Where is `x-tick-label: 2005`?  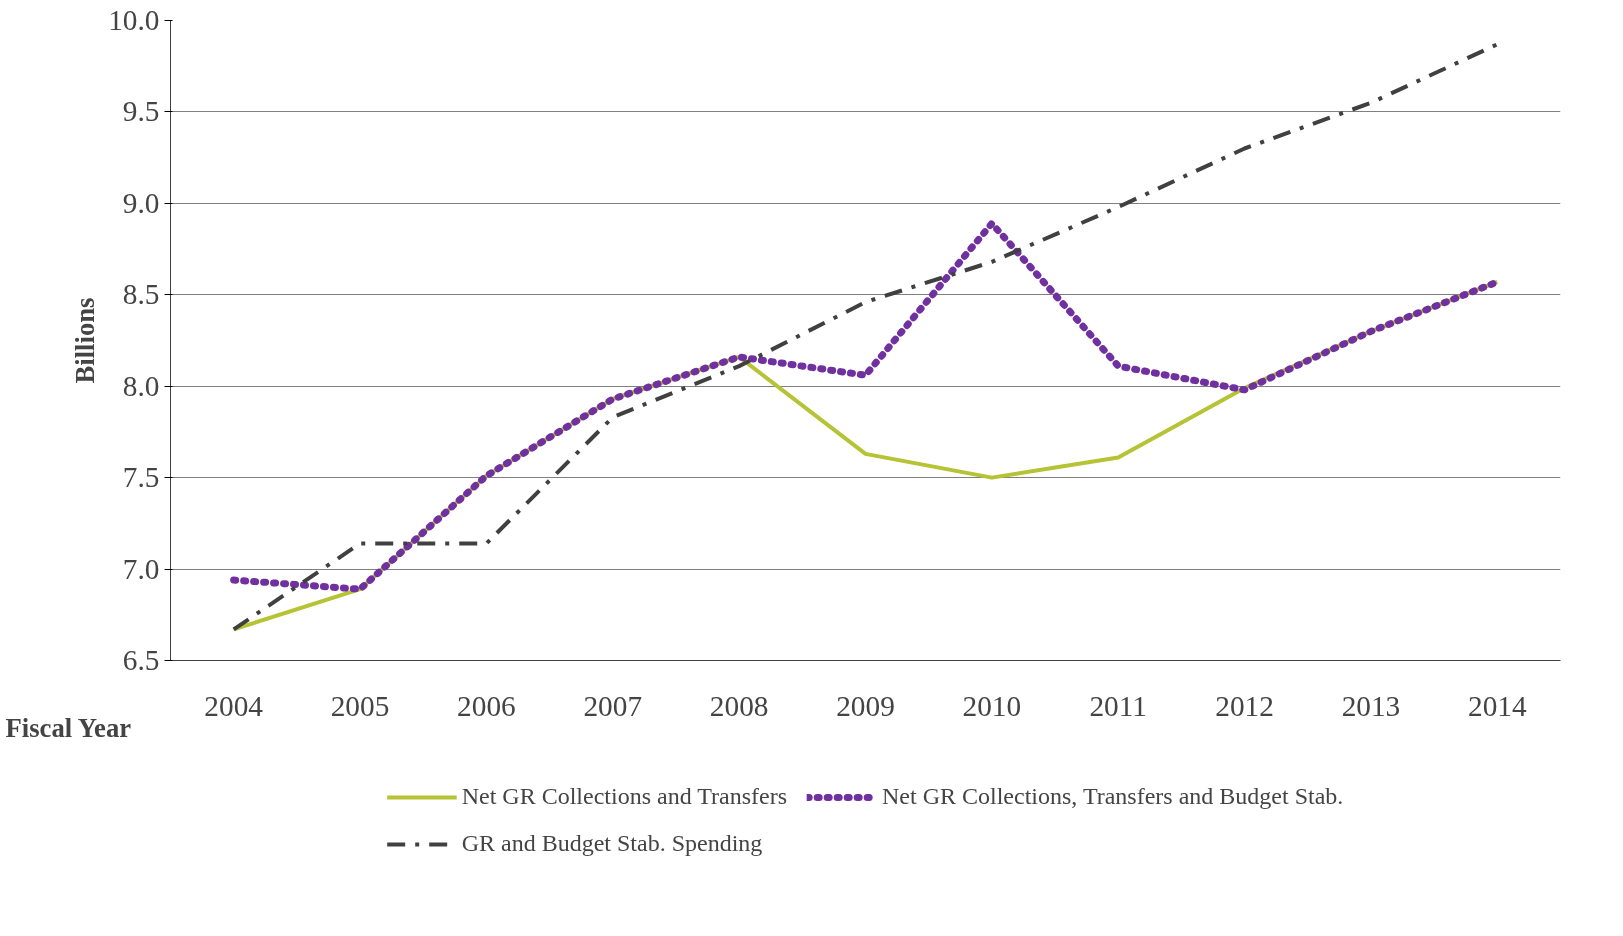
x-tick-label: 2005 is located at coordinates (360, 705).